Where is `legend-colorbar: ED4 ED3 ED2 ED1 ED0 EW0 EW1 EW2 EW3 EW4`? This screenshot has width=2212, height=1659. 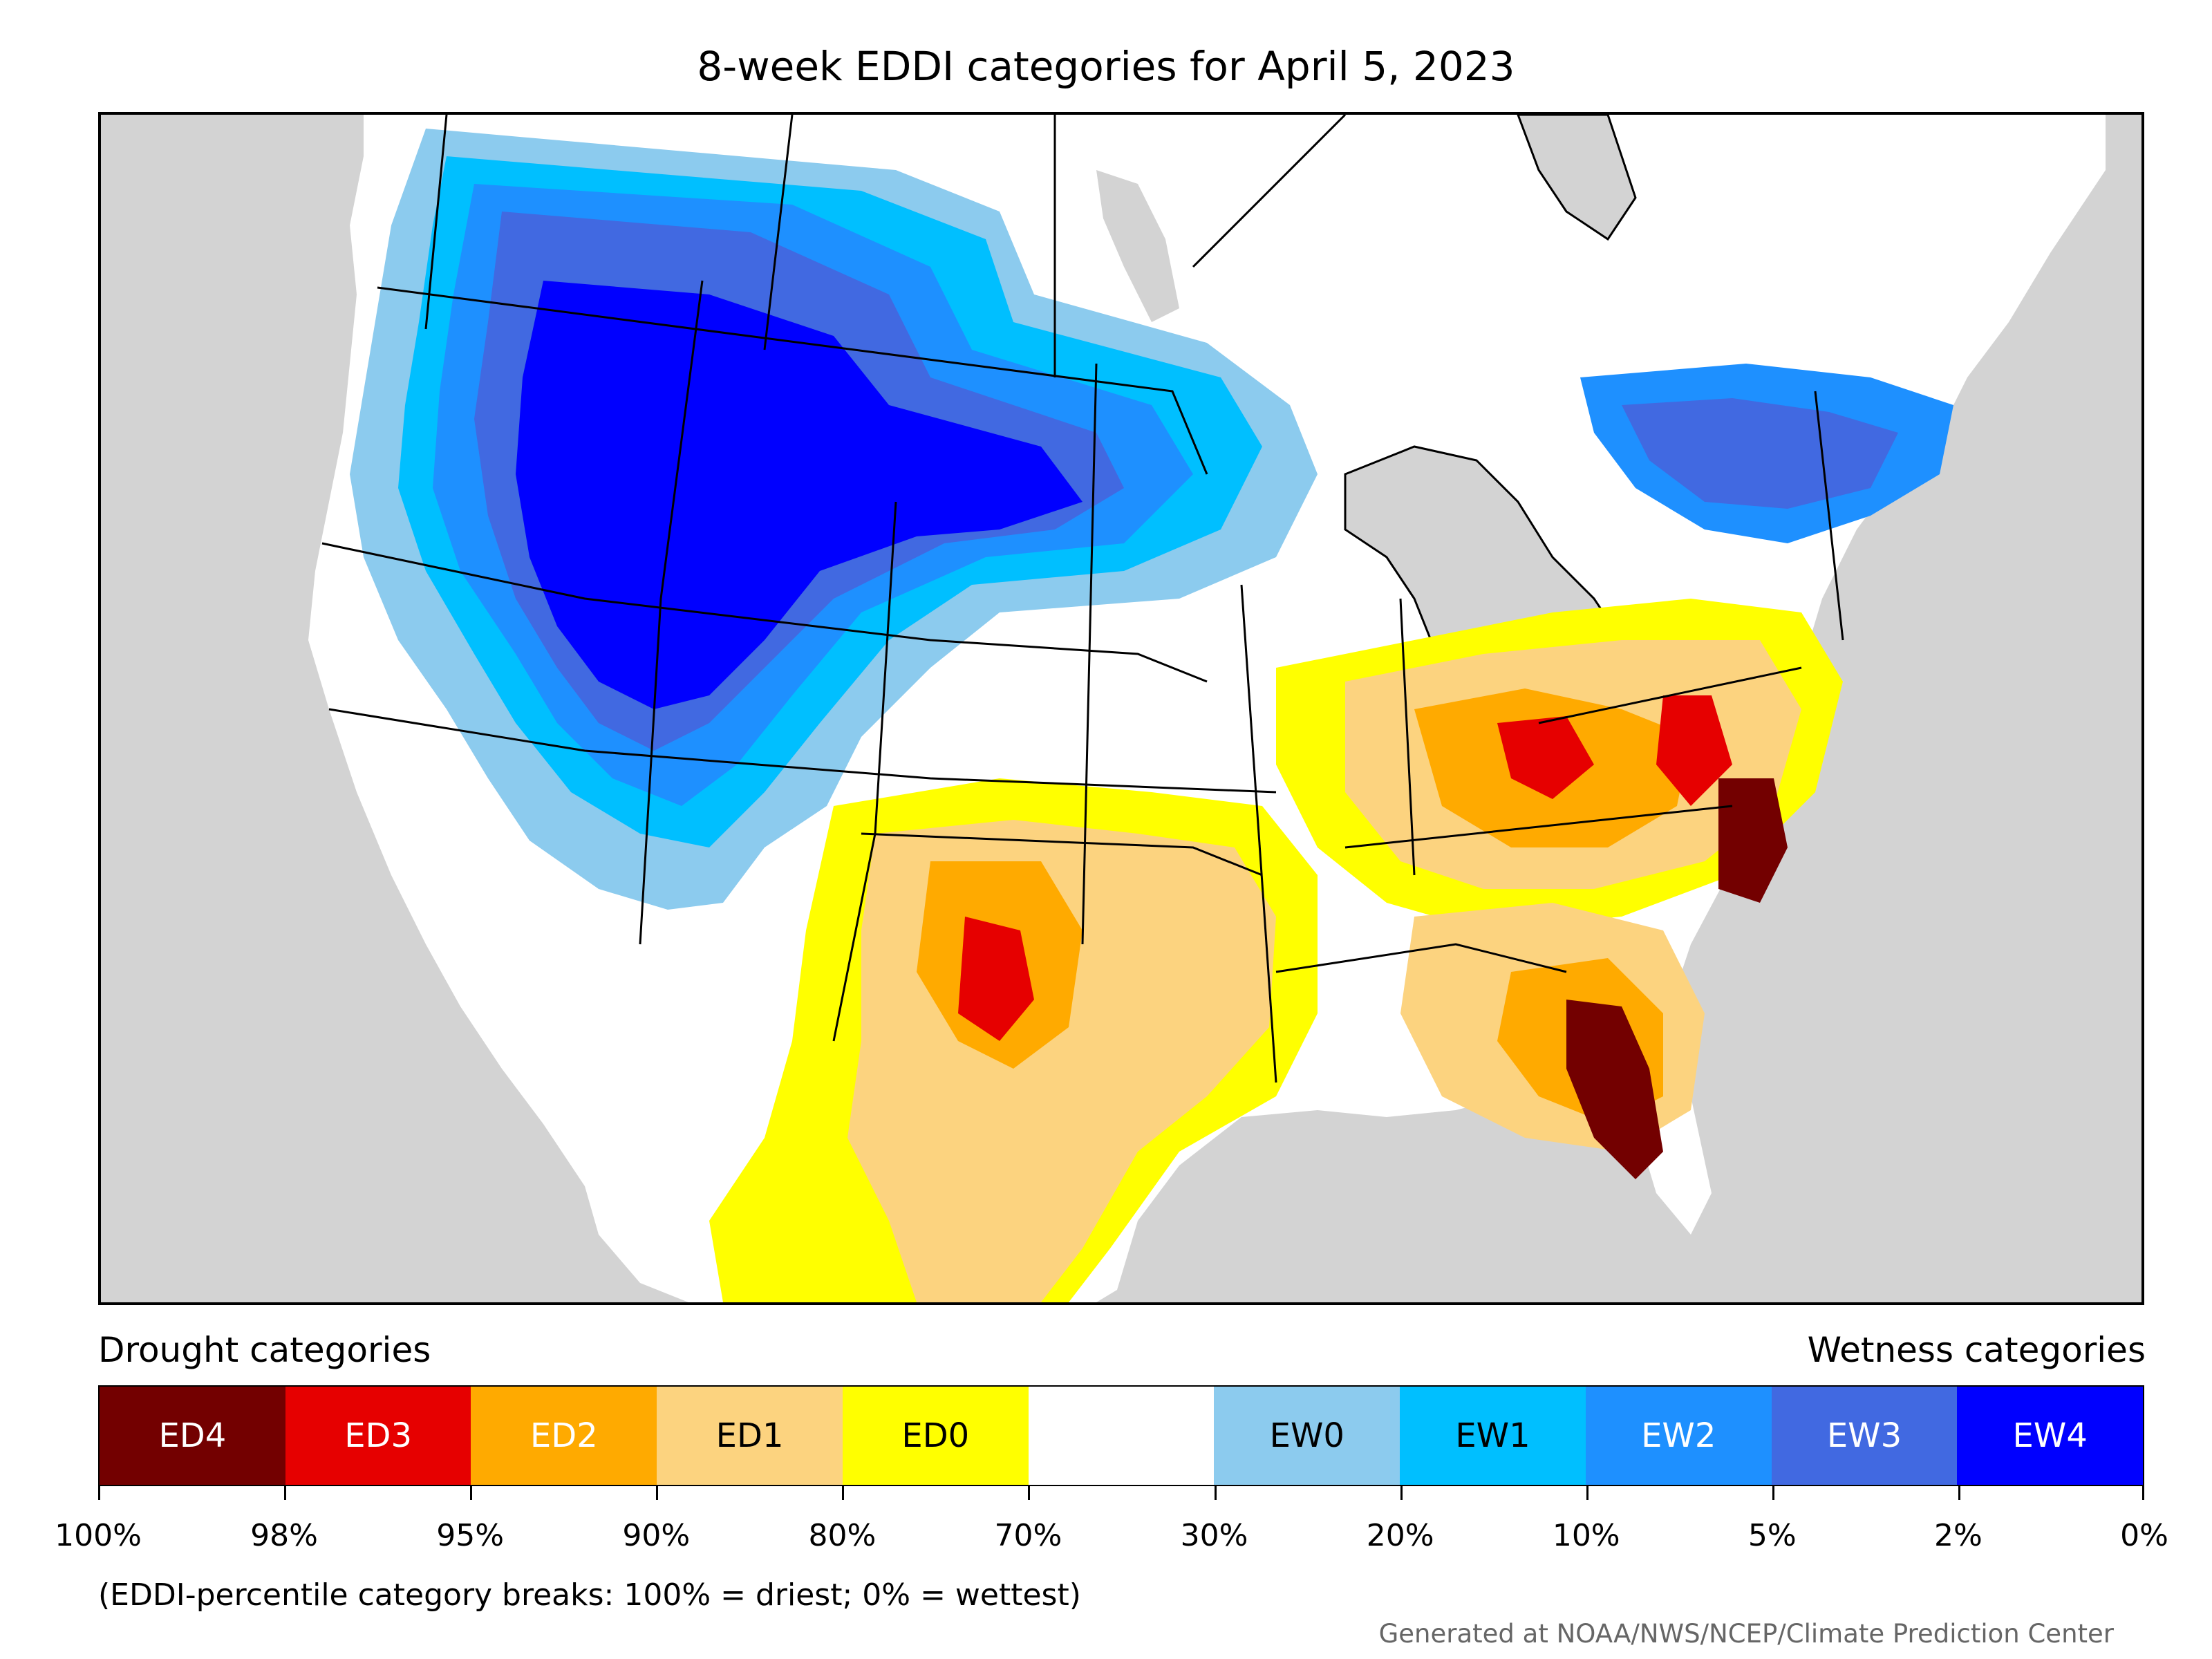 legend-colorbar: ED4 ED3 ED2 ED1 ED0 EW0 EW1 EW2 EW3 EW4 is located at coordinates (1121, 1436).